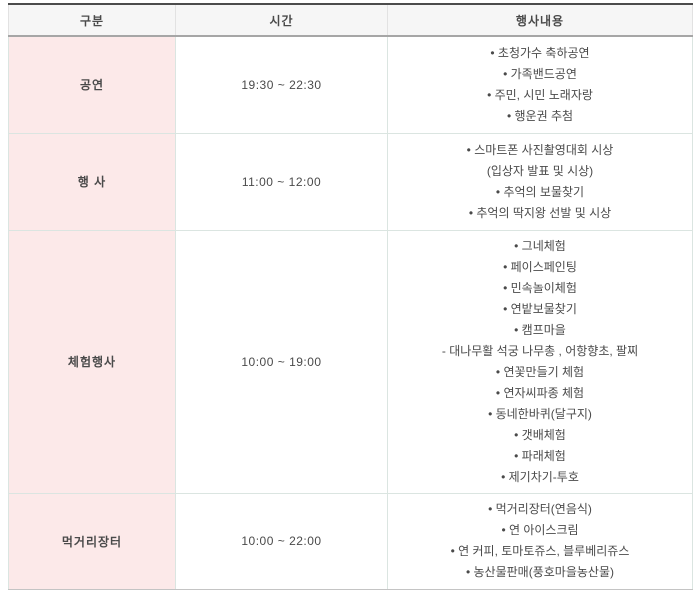 This screenshot has width=700, height=599. Describe the element at coordinates (540, 308) in the screenshot. I see `content-line: • 연밭보물찾기` at that location.